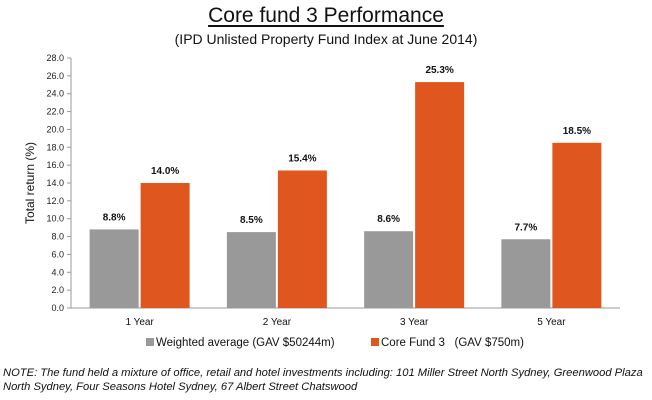 The width and height of the screenshot is (652, 400). I want to click on y-tick-label: 2.0, so click(57, 290).